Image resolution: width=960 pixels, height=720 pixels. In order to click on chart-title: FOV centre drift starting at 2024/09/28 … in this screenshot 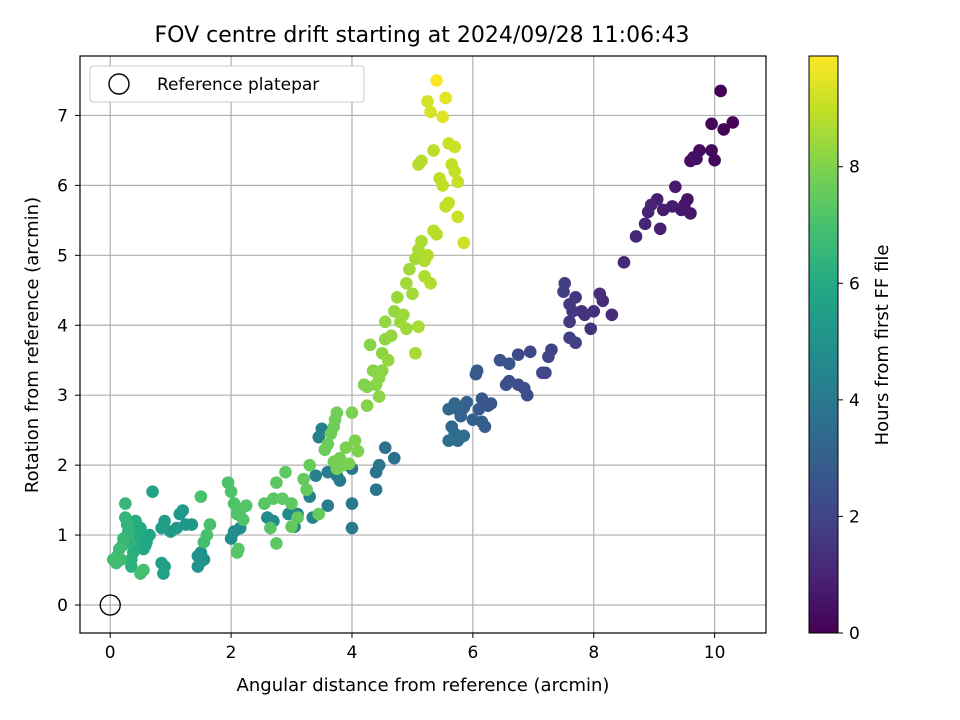, I will do `click(422, 35)`.